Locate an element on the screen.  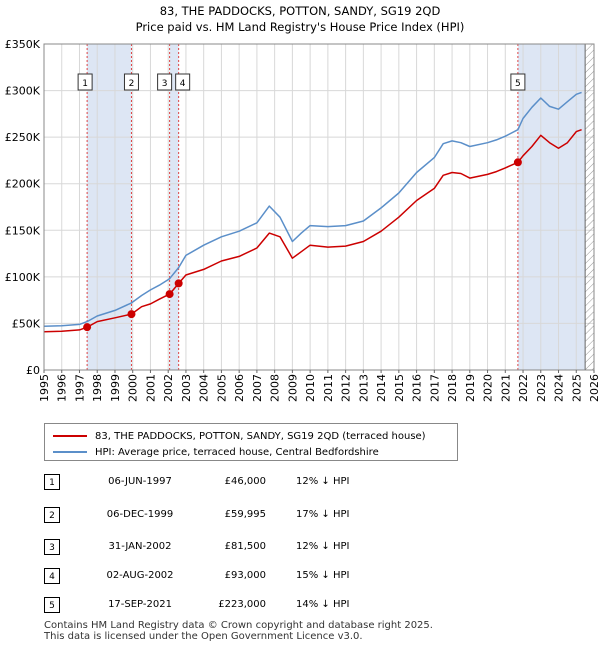
x-tick-label: 2020 is located at coordinates (488, 388).